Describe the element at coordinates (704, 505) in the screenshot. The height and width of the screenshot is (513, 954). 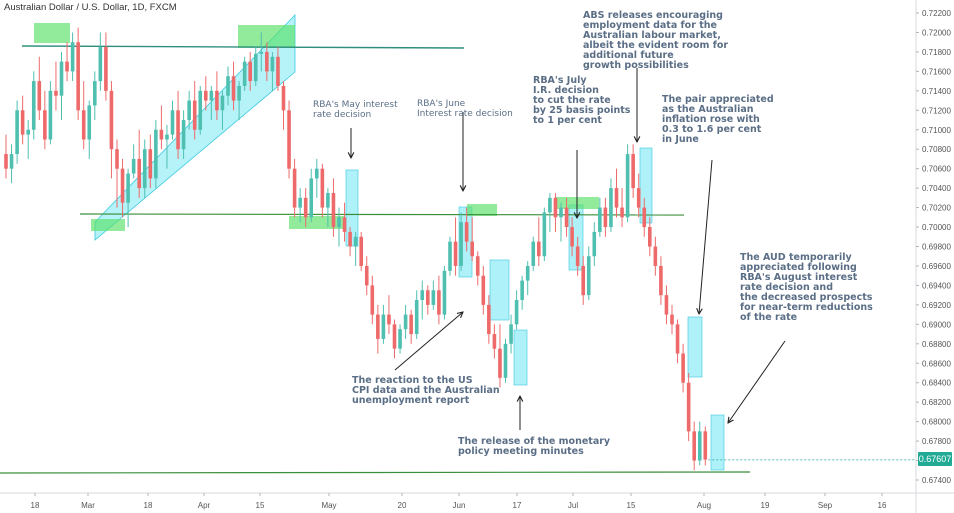
I see `x-tick-label: Aug` at that location.